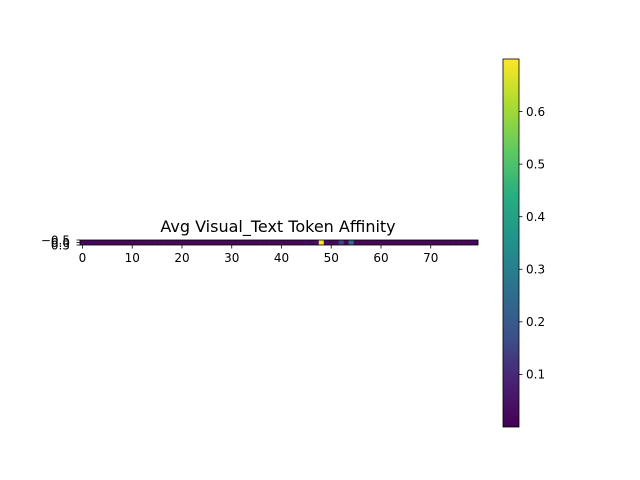 Image resolution: width=640 pixels, height=480 pixels. I want to click on colorbar-tick-label: 0.1, so click(535, 375).